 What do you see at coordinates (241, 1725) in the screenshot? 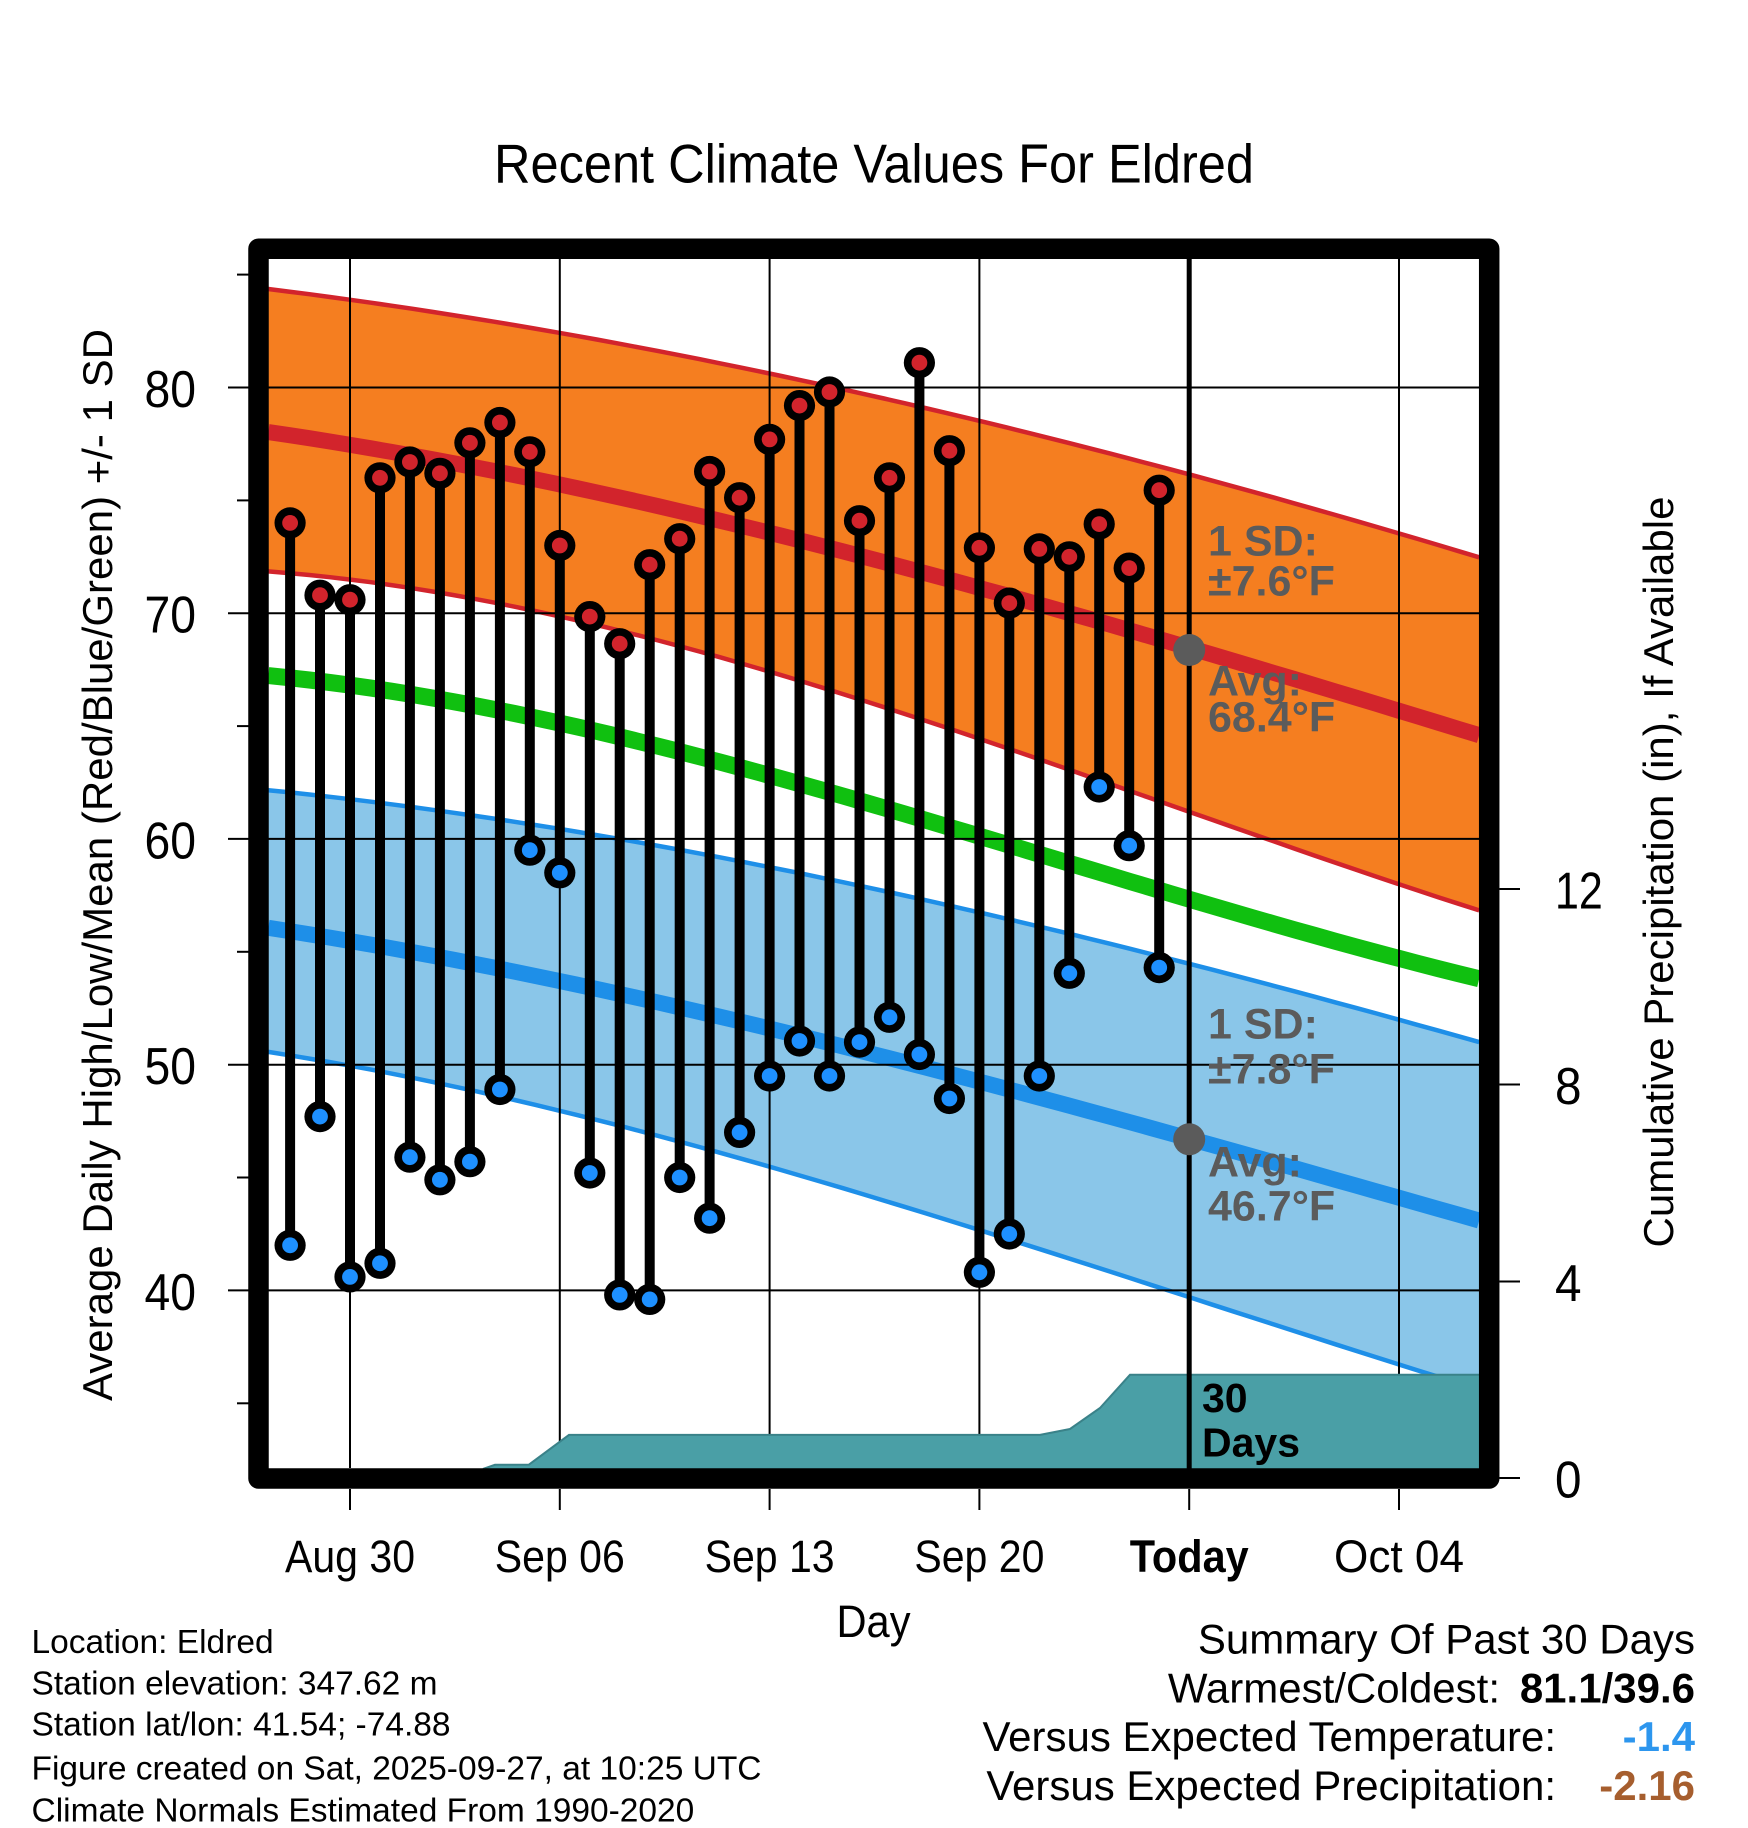
I see `svg-text: Station lat/lon: 41.54; -74.88` at bounding box center [241, 1725].